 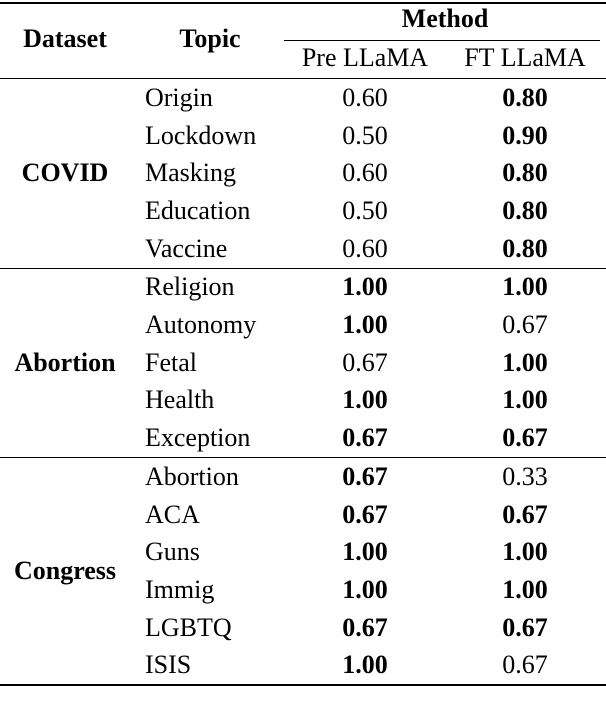 I want to click on dataset-cell: COVID, so click(x=65, y=173).